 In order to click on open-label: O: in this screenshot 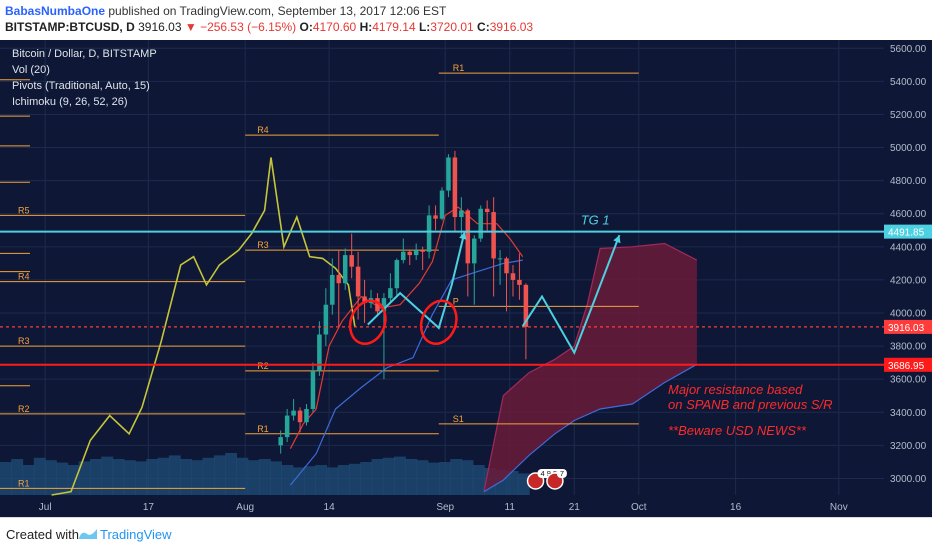, I will do `click(306, 27)`.